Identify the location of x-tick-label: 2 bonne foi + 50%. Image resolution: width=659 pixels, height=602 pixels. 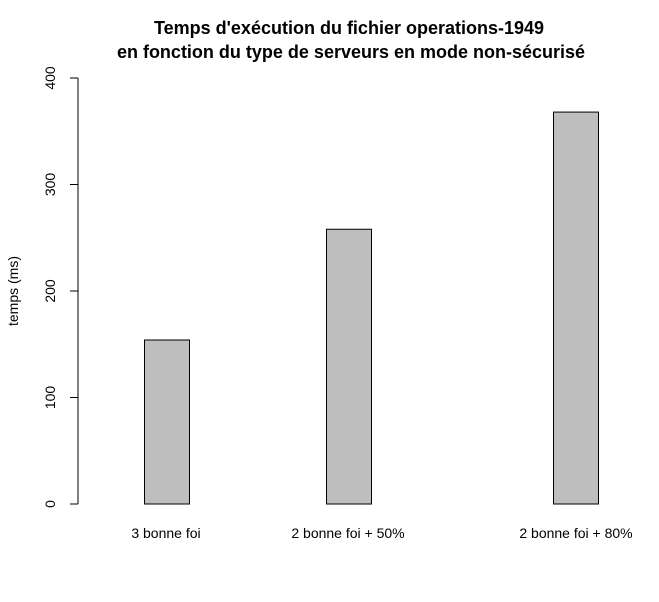
(347, 533).